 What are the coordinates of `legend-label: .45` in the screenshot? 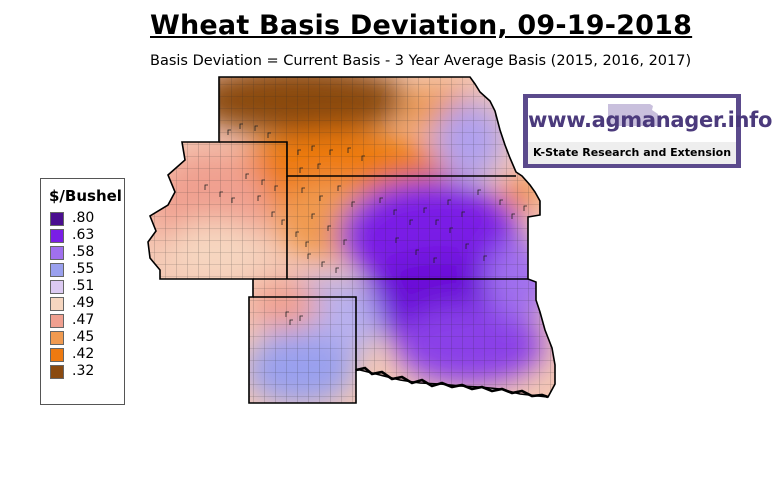 It's located at (83, 337).